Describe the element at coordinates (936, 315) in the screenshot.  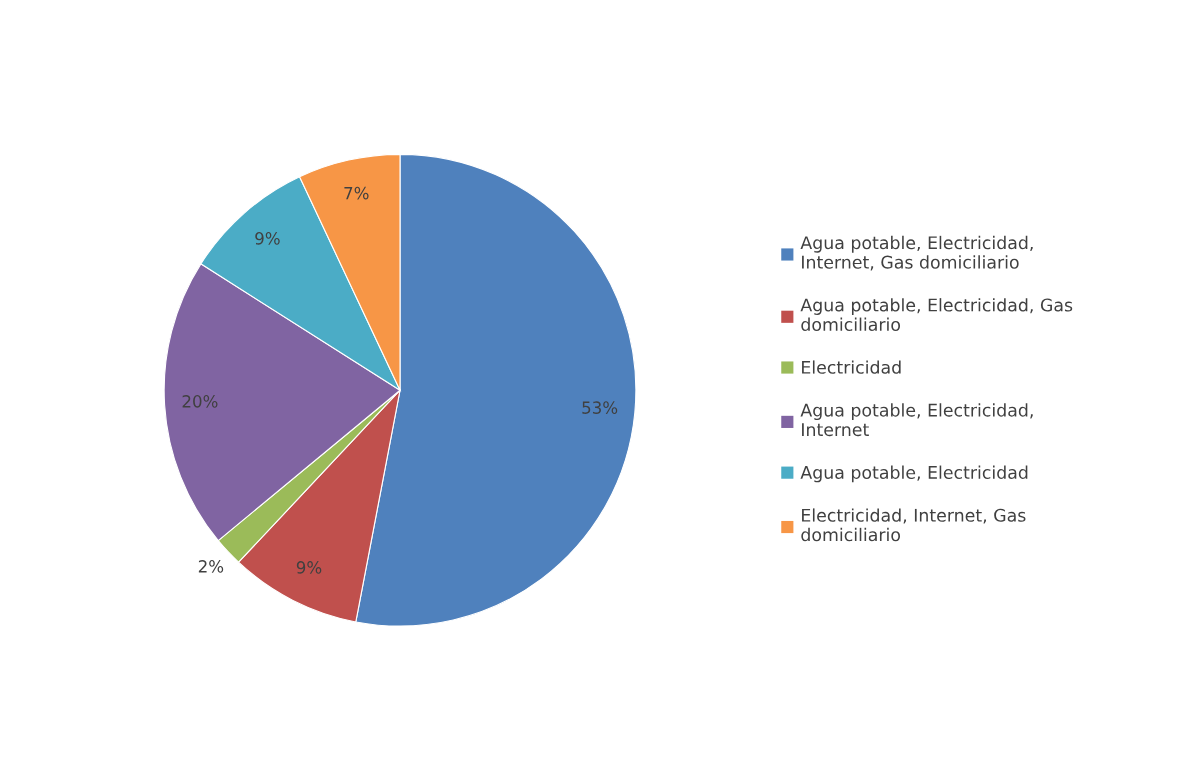
I see `legend-label: Agua potable, Electricidad, Gas domiciliario` at that location.